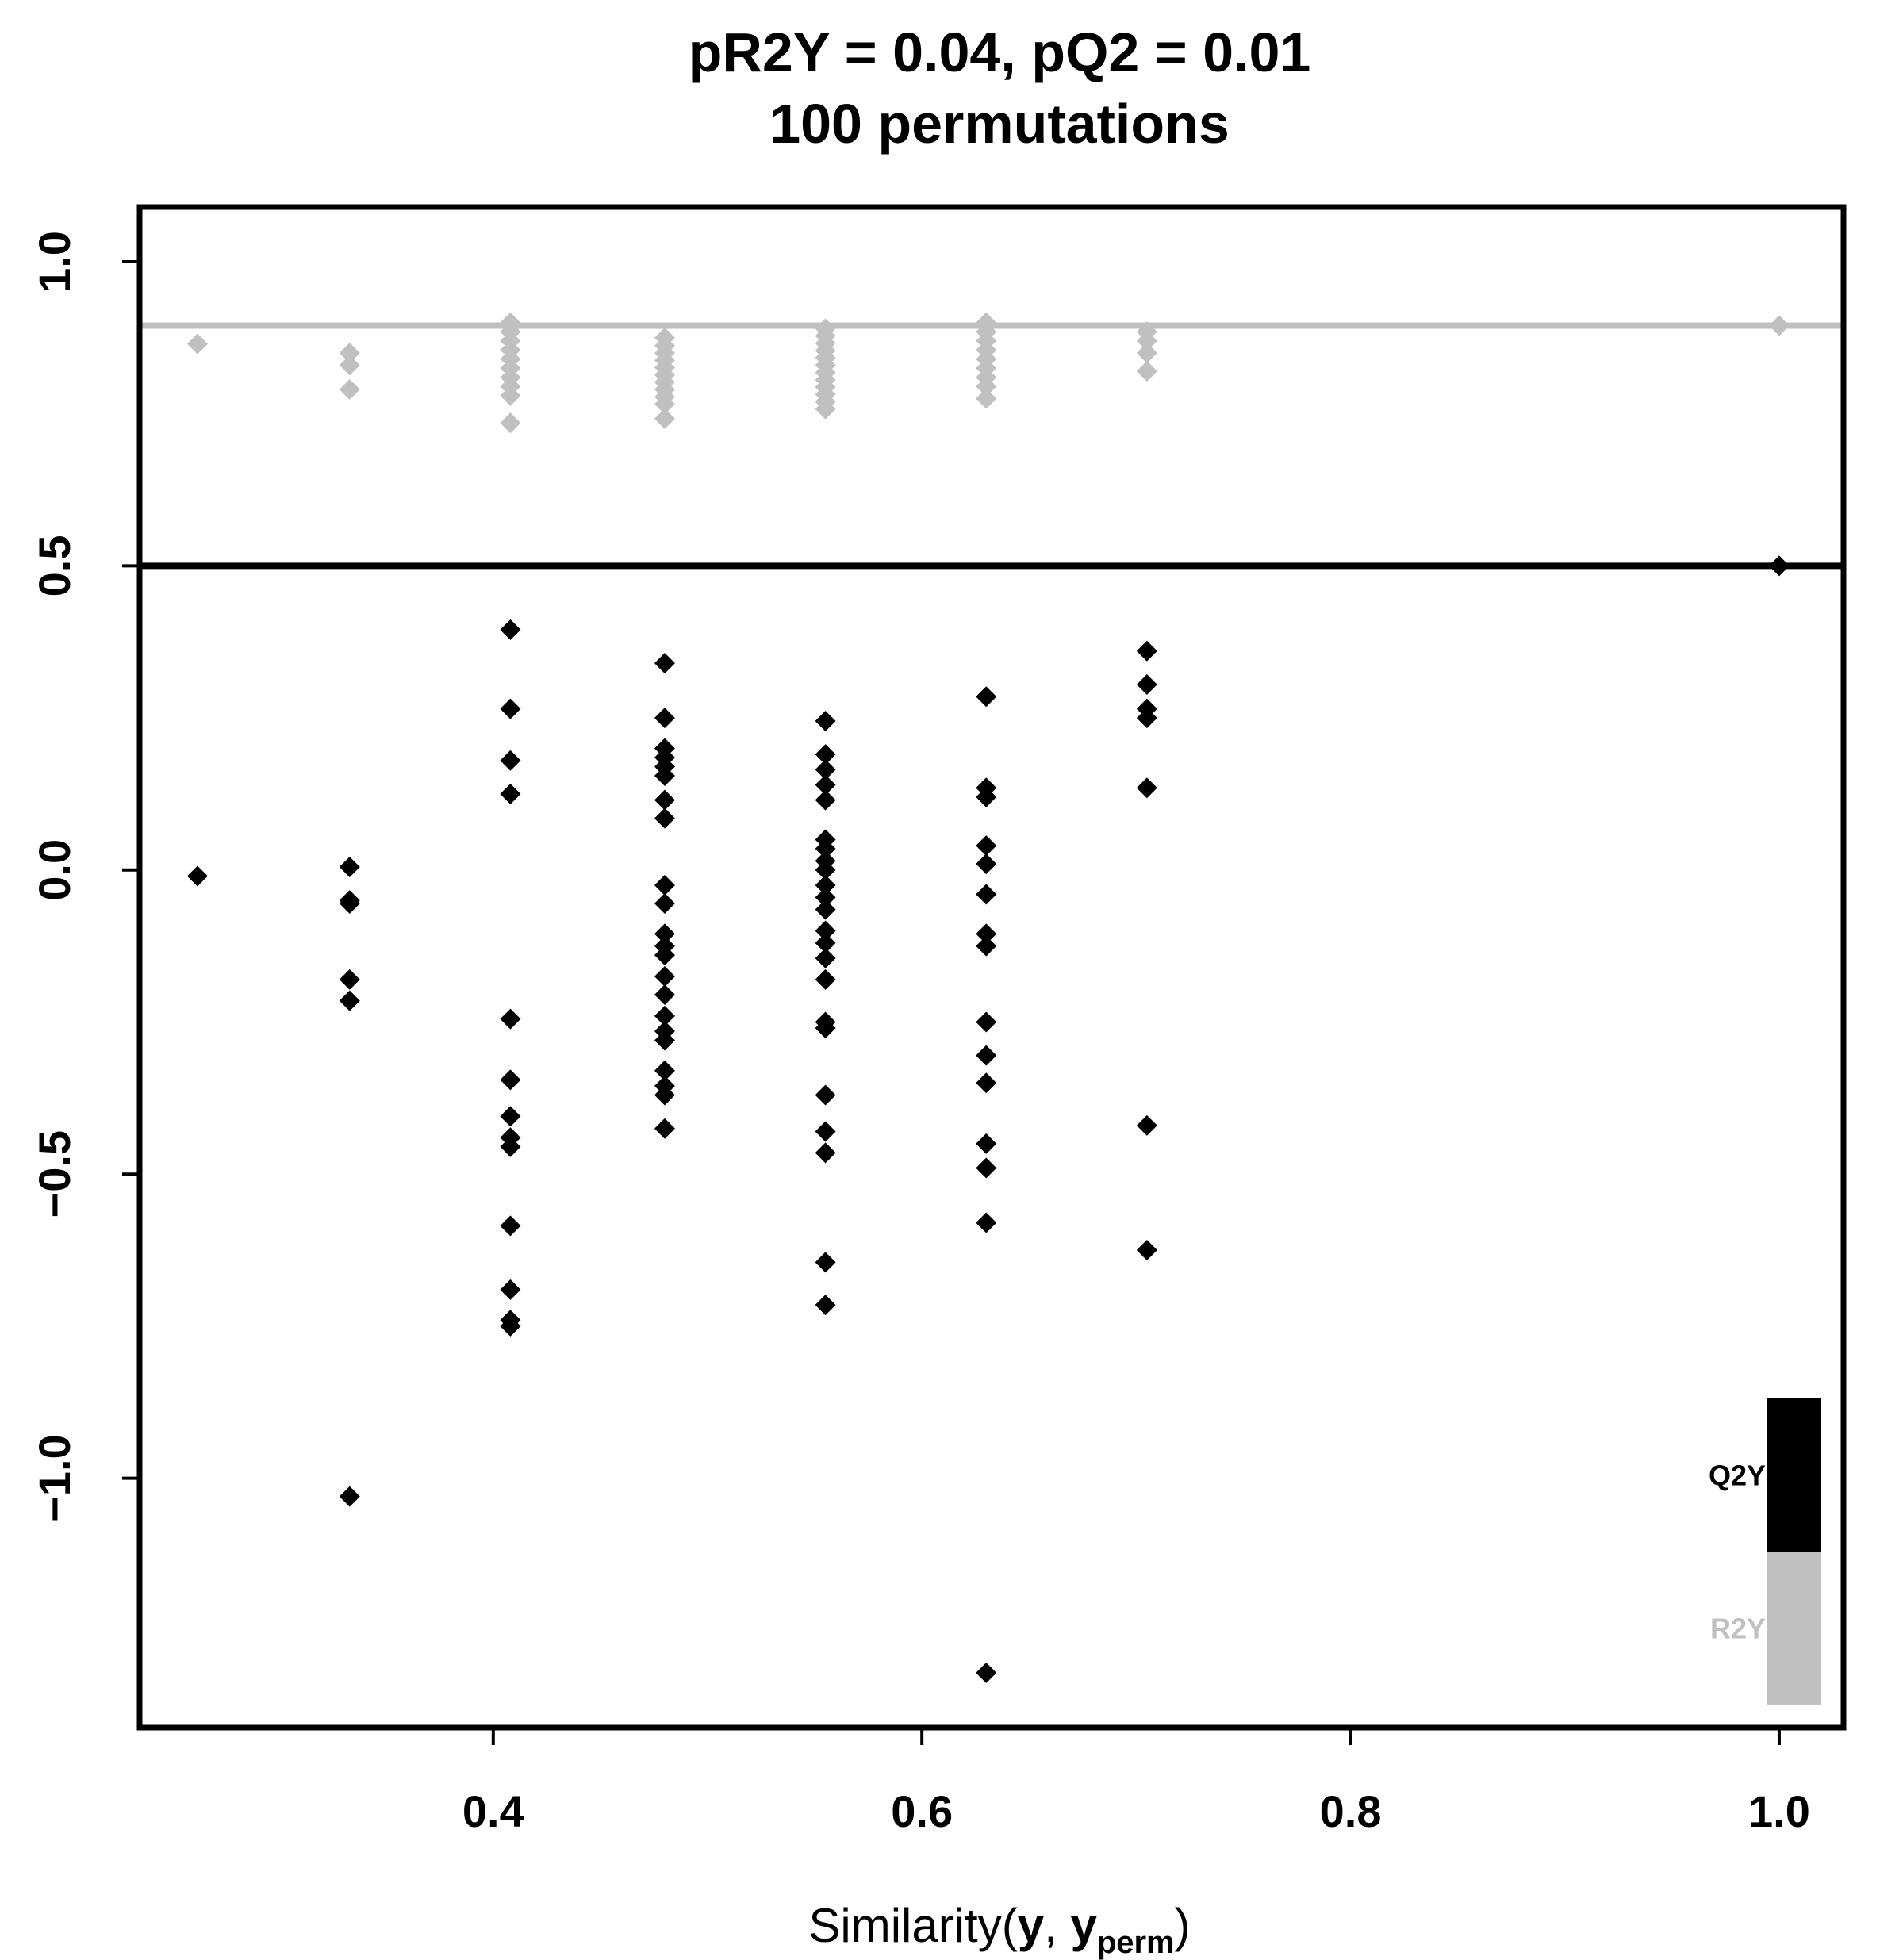  What do you see at coordinates (1779, 1811) in the screenshot?
I see `x-tick-label: 1.0` at bounding box center [1779, 1811].